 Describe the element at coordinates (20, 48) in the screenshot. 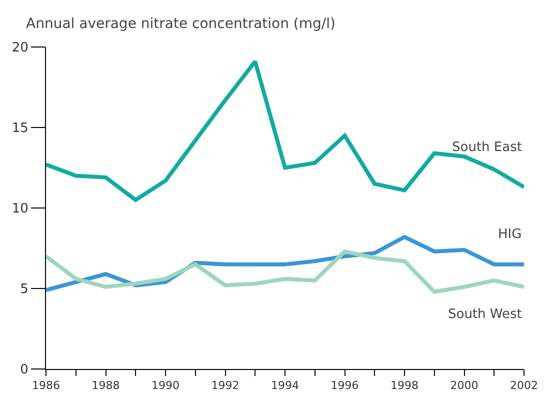

I see `y-tick-label: 20` at that location.